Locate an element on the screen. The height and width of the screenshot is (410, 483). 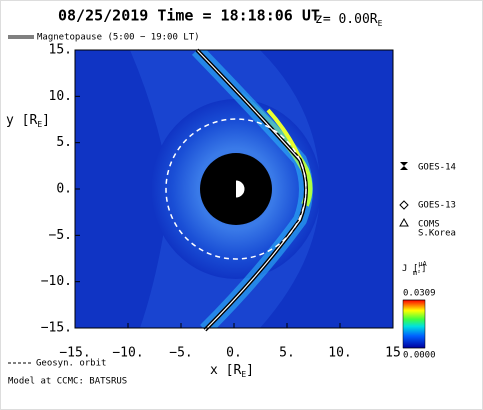
satellite-label: GOES-14 is located at coordinates (437, 168).